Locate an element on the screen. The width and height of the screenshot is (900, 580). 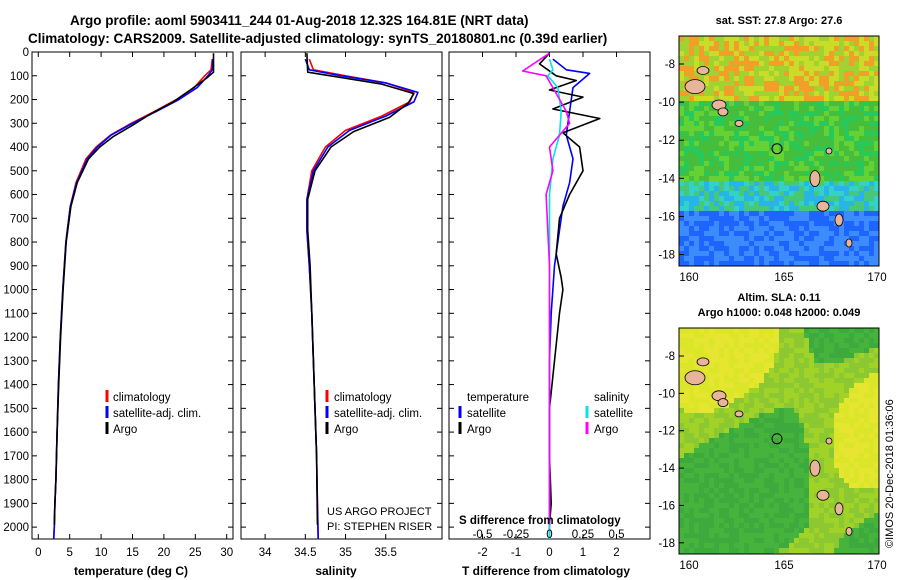
series-line-t-satellite is located at coordinates (569, 298).